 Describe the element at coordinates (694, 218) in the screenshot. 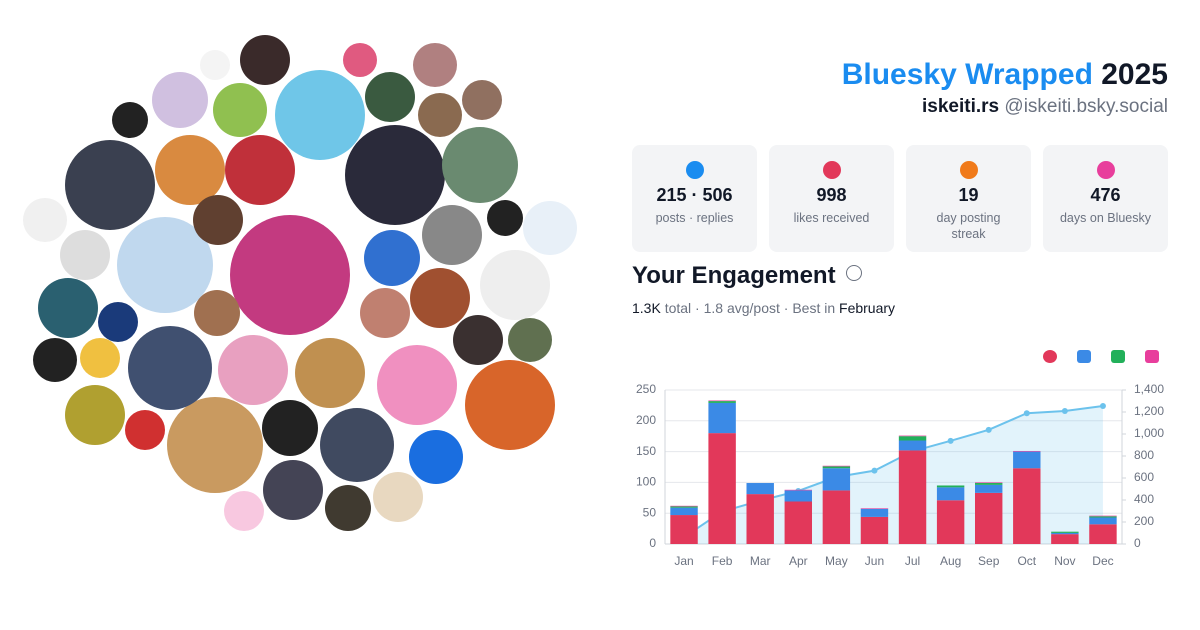

I see `stat-label: posts · replies` at that location.